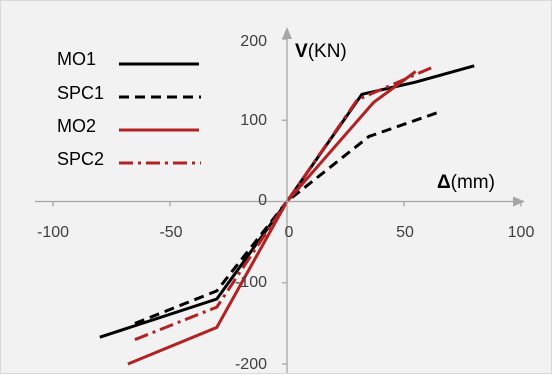 The width and height of the screenshot is (552, 375). Describe the element at coordinates (253, 41) in the screenshot. I see `y-tick-label: 200` at that location.